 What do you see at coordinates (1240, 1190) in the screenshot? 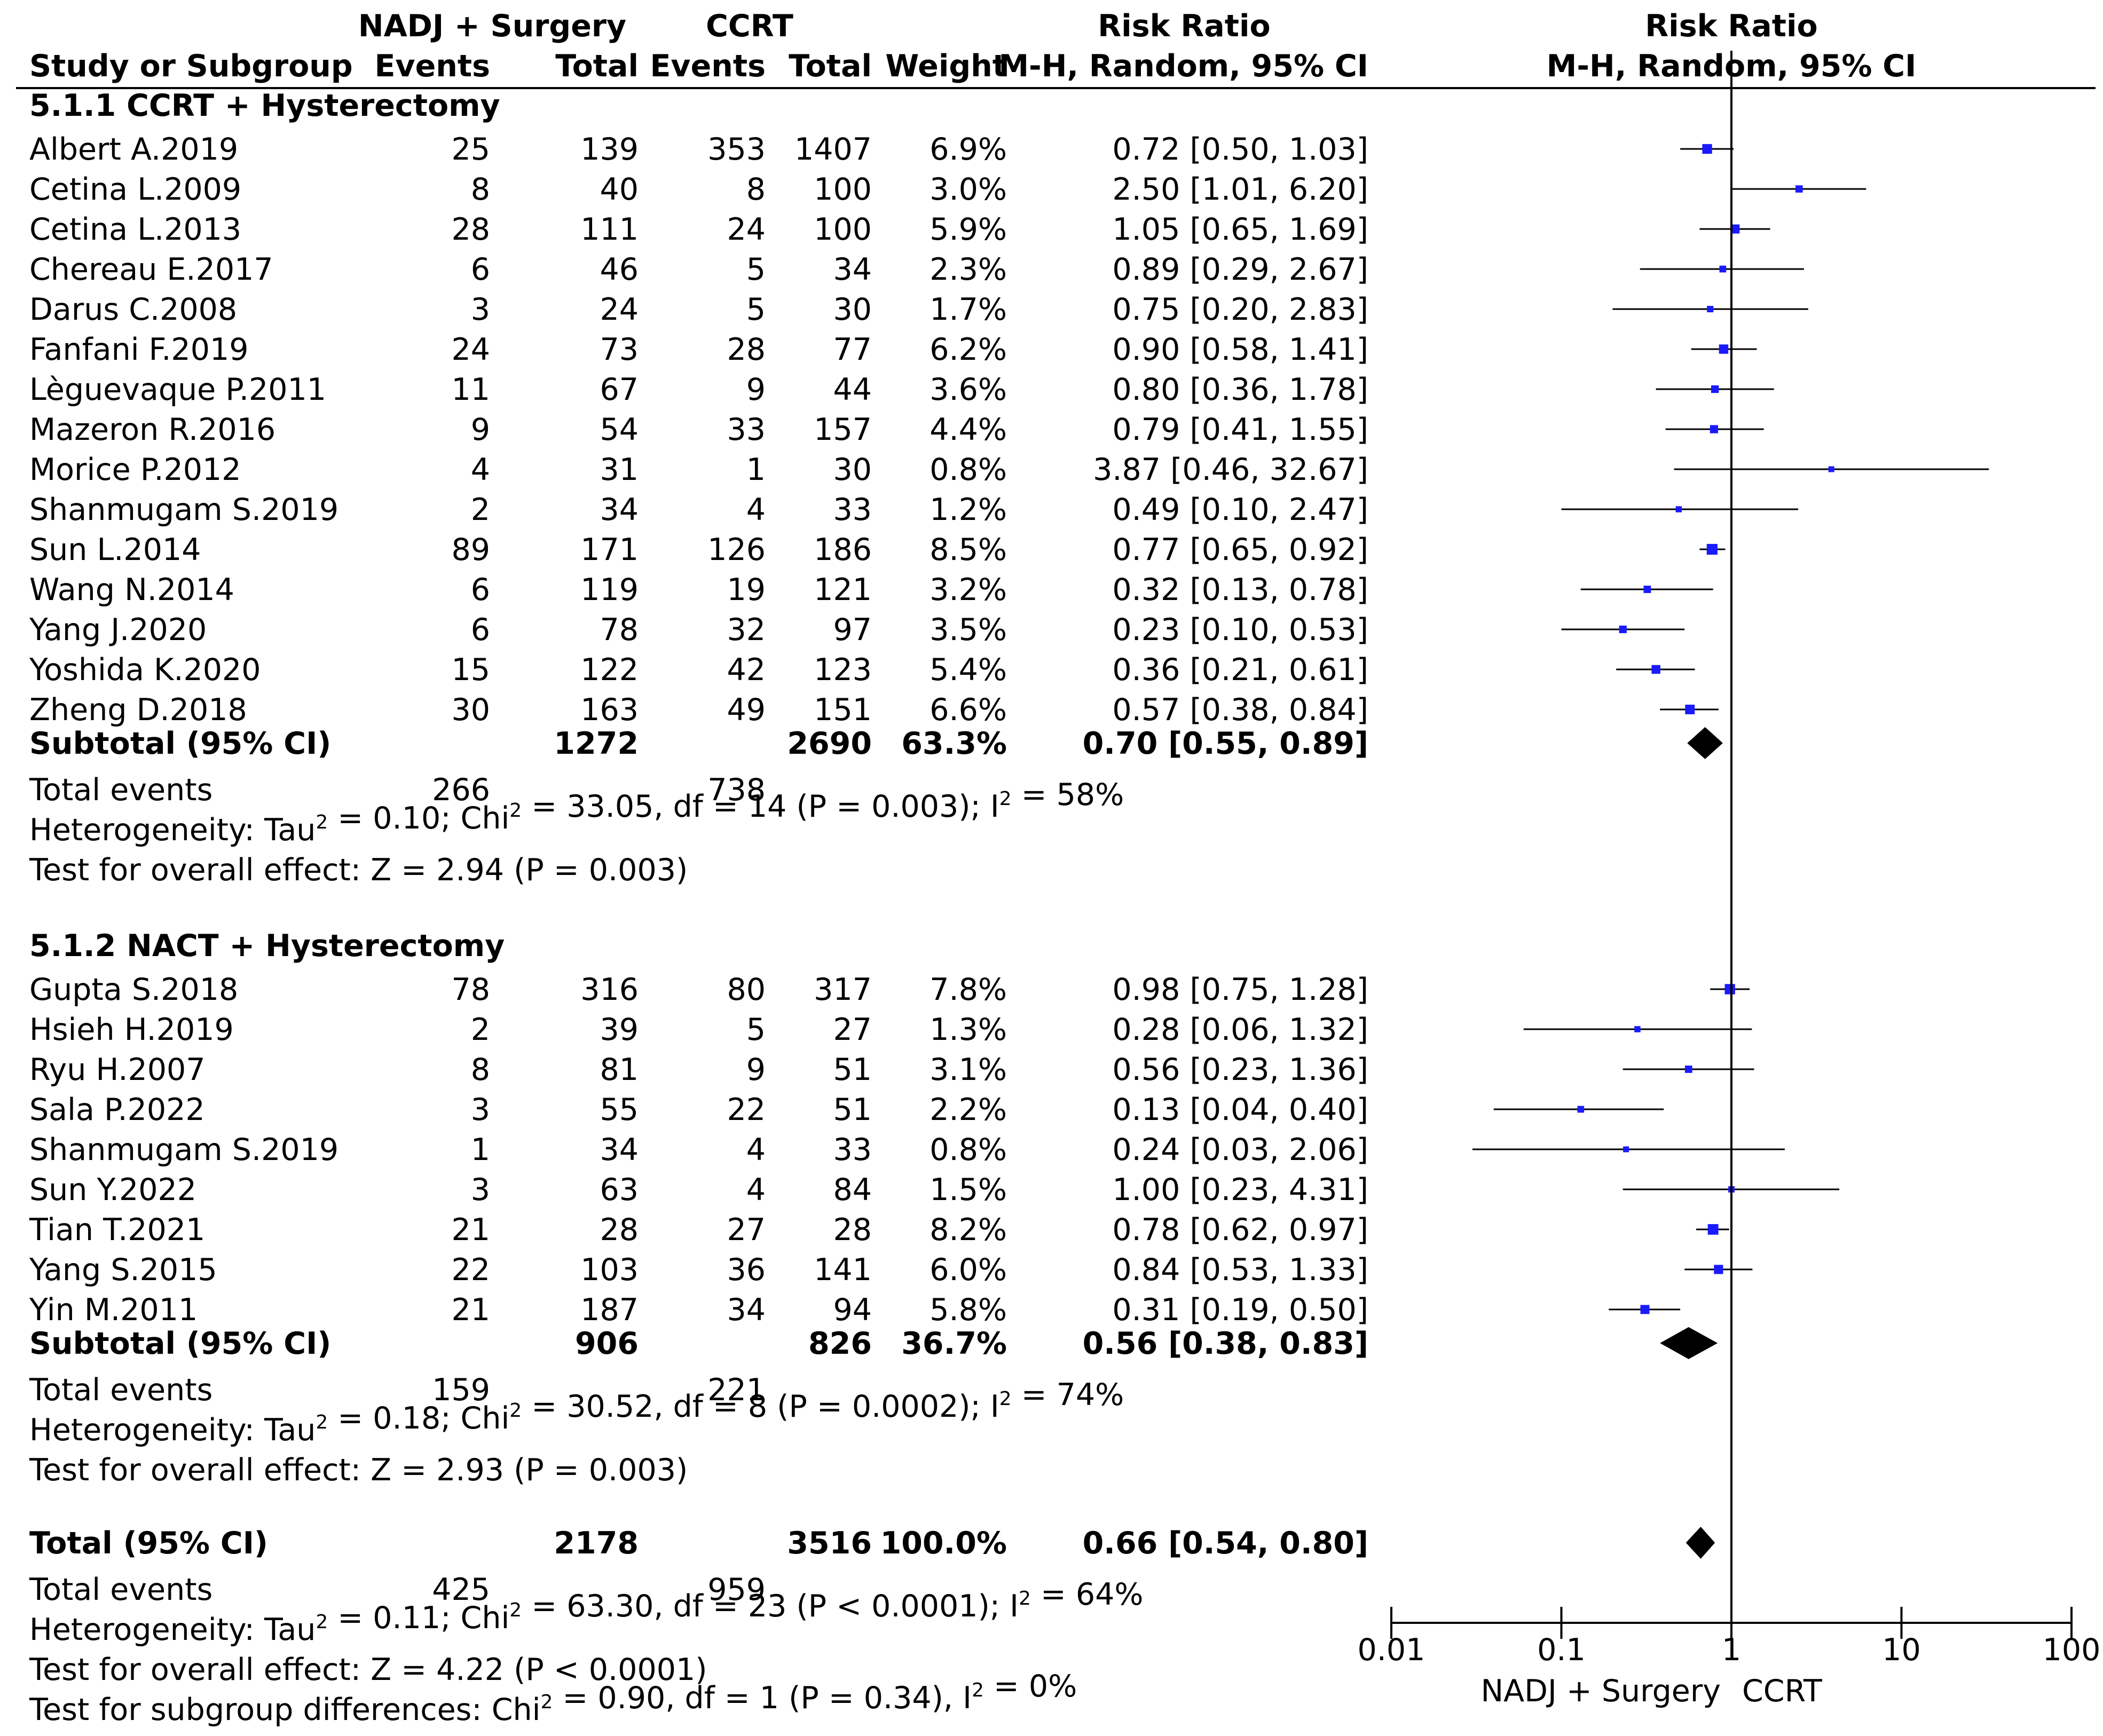
I see `rr-ci-text: 1.00 [0.23, 4.31]` at bounding box center [1240, 1190].